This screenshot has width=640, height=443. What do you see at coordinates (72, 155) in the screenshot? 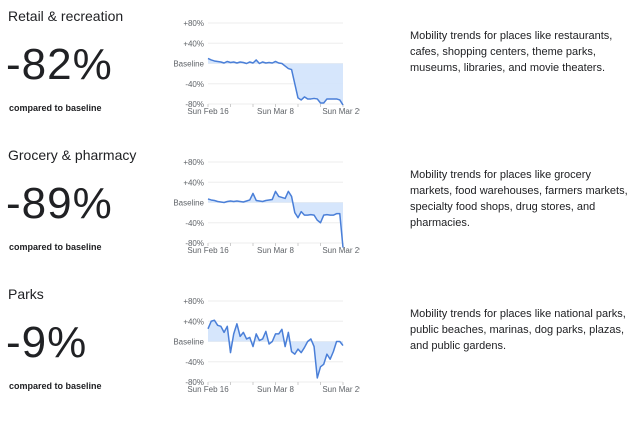
I see `category-title: Grocery & pharmacy` at bounding box center [72, 155].